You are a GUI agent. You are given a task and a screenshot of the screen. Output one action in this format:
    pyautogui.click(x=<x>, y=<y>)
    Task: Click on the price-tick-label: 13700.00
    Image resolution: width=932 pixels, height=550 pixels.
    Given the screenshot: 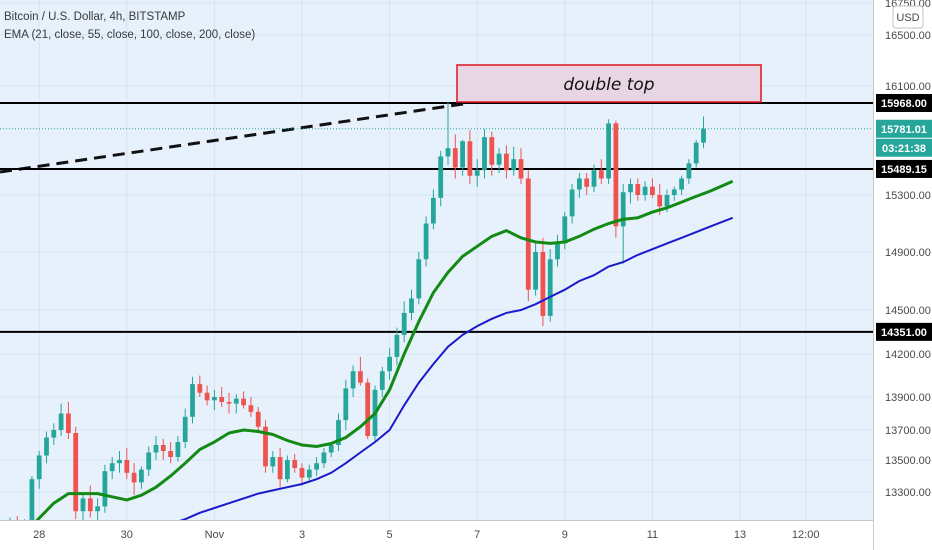 What is the action you would take?
    pyautogui.click(x=908, y=431)
    